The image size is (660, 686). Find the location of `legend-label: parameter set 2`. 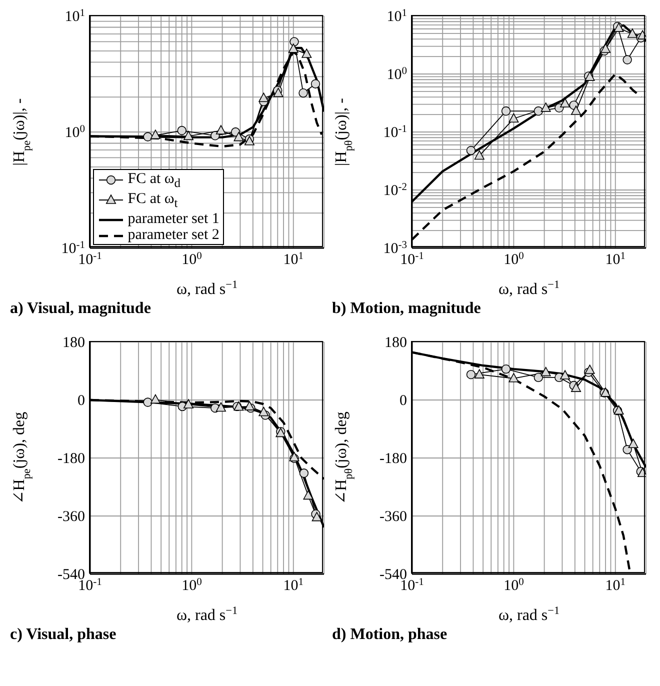

legend-label: parameter set 2 is located at coordinates (174, 235).